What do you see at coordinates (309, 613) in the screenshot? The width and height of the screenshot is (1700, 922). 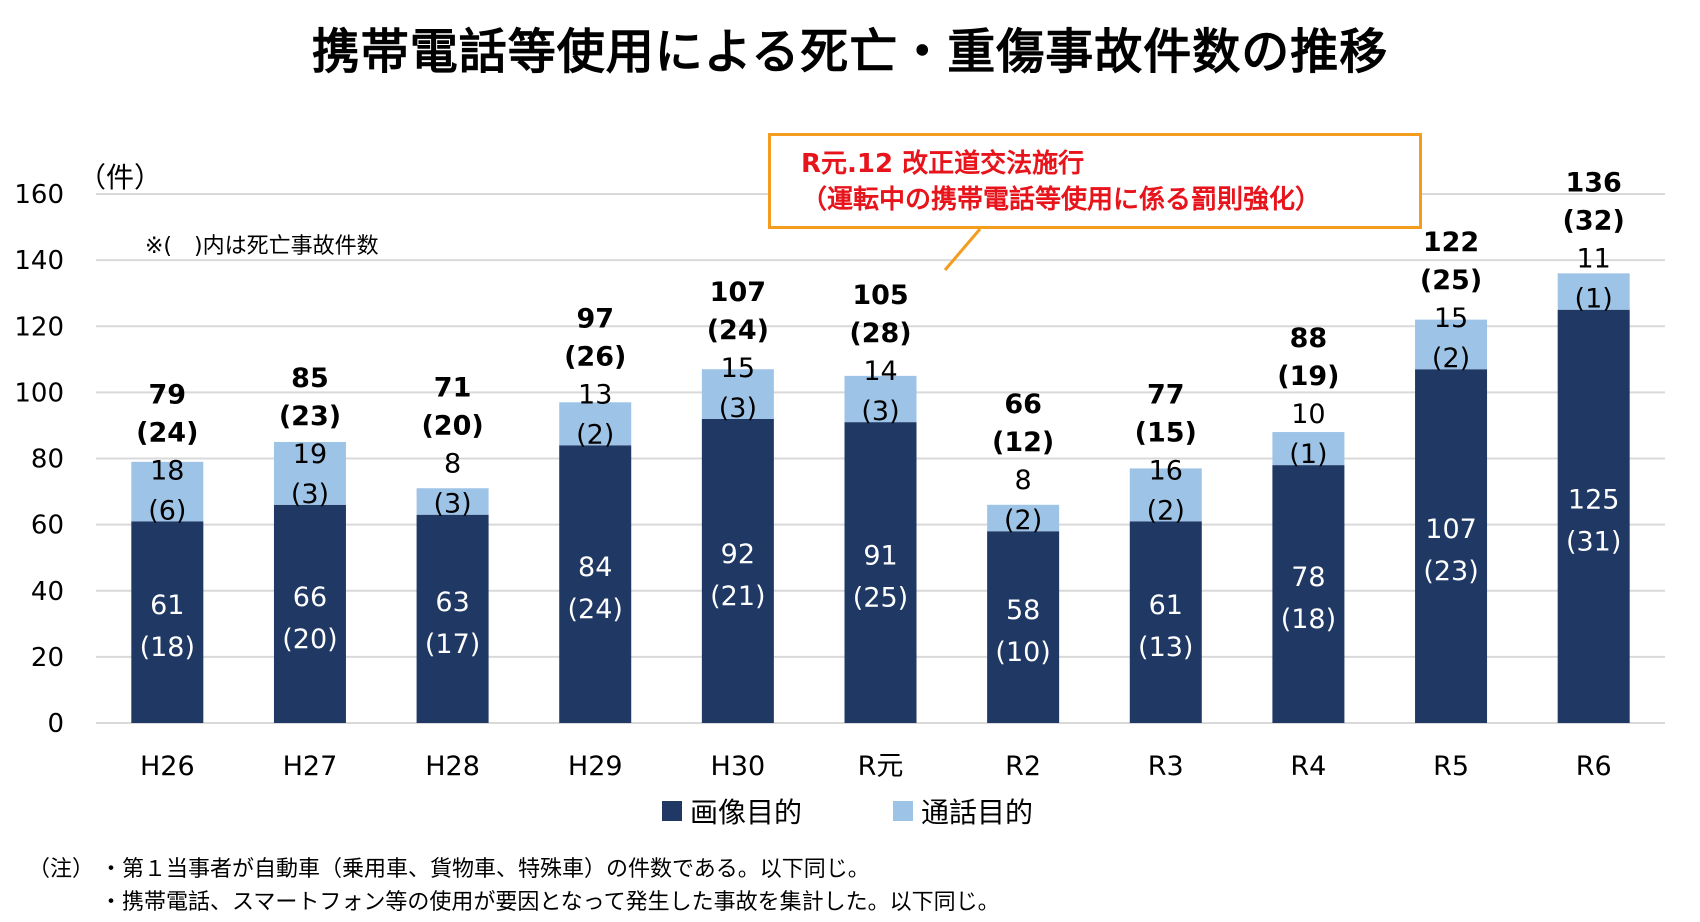 I see `bar-image-H27` at bounding box center [309, 613].